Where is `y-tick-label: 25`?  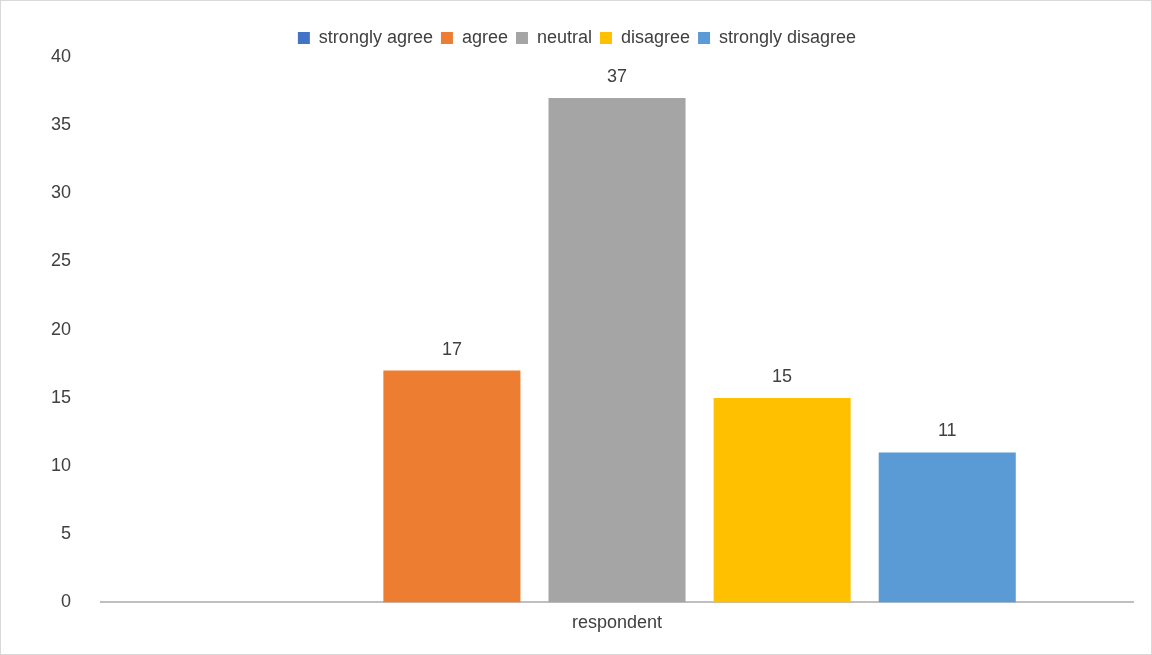
y-tick-label: 25 is located at coordinates (61, 260).